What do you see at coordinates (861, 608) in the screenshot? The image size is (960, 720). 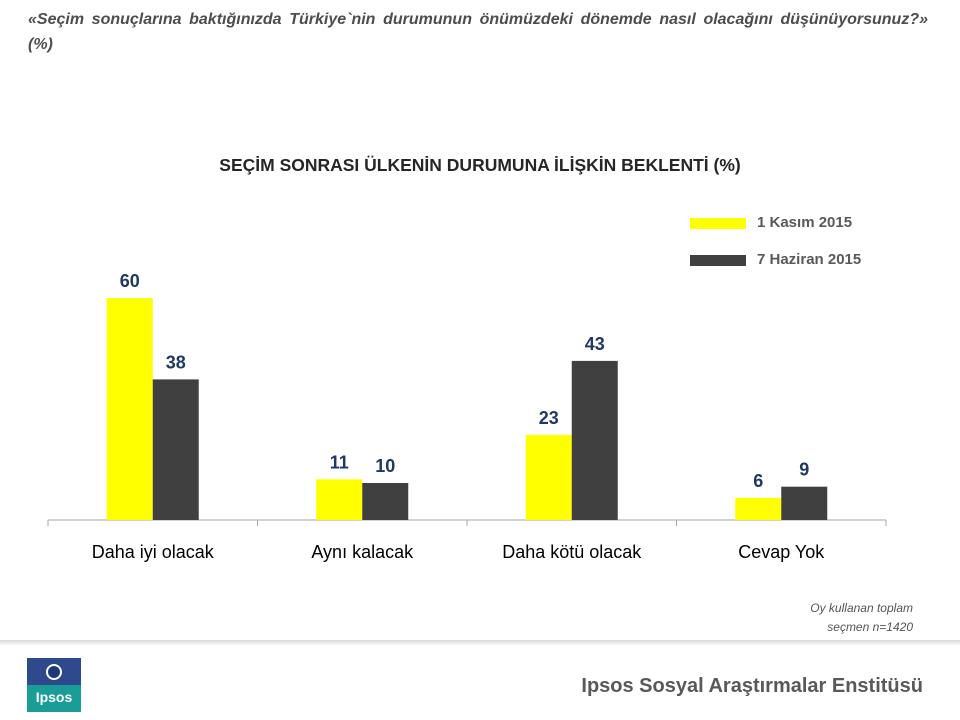 I see `footnote-line-1: Oy kullanan toplam` at bounding box center [861, 608].